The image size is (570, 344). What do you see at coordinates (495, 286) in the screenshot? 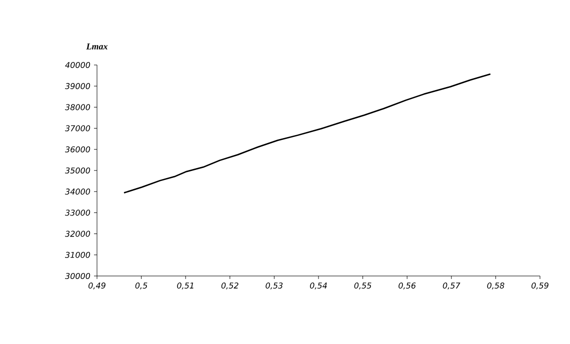
I see `x-tick-label: 0,58` at bounding box center [495, 286].